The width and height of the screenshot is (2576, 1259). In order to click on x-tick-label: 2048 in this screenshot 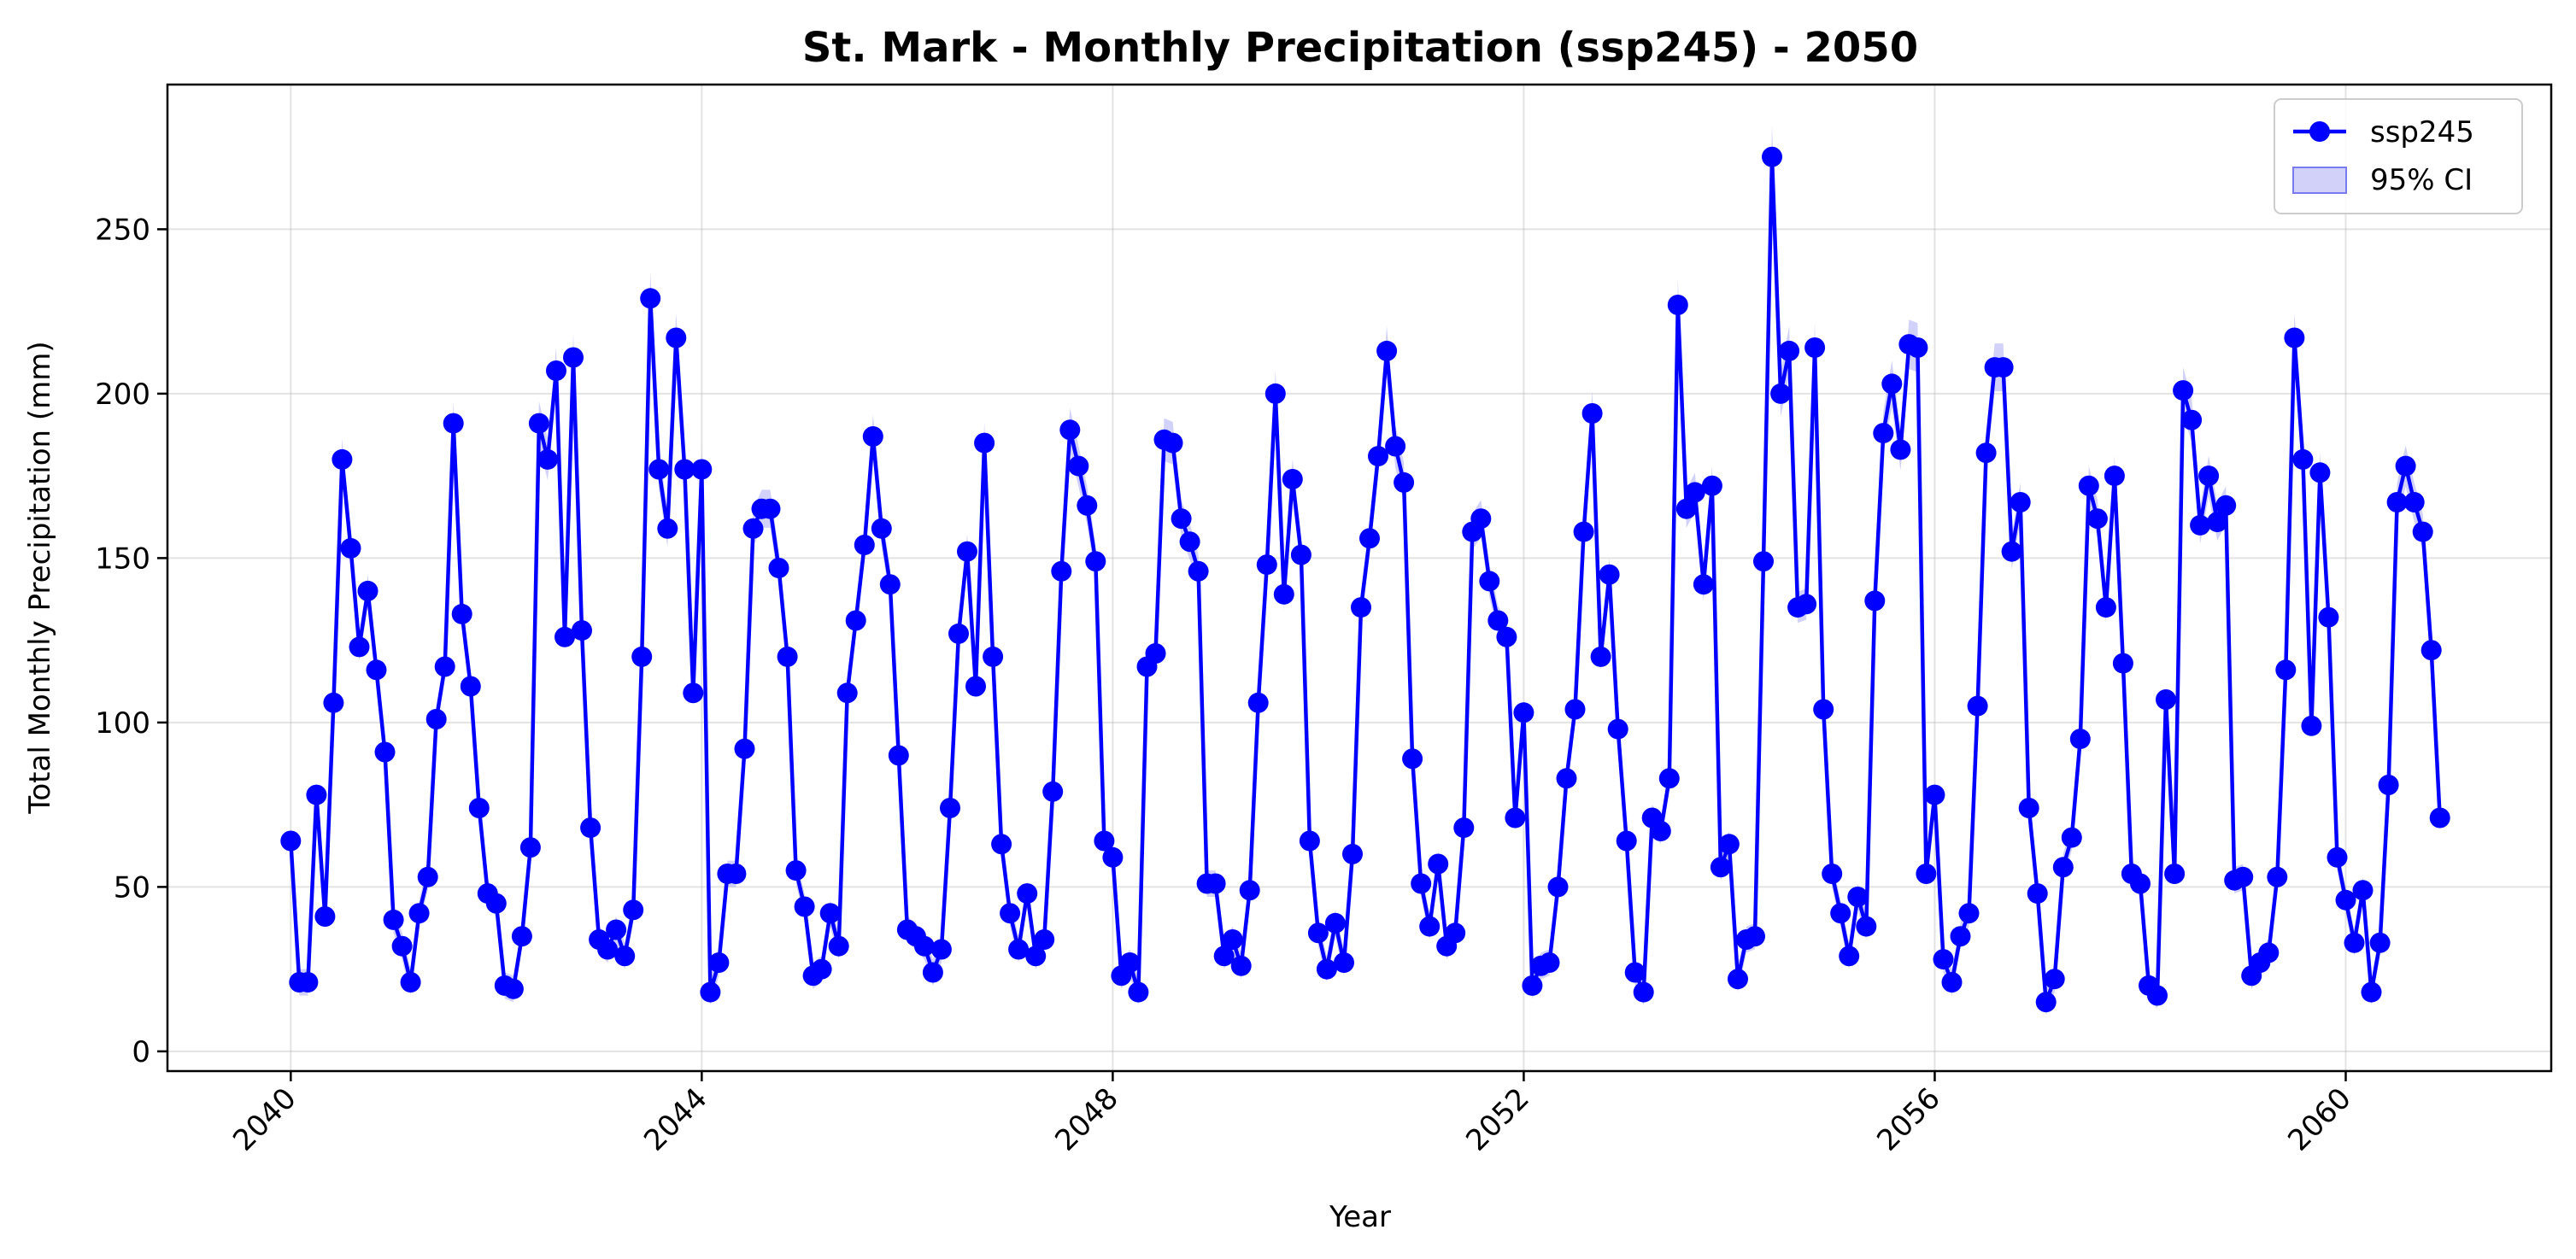, I will do `click(1086, 1119)`.